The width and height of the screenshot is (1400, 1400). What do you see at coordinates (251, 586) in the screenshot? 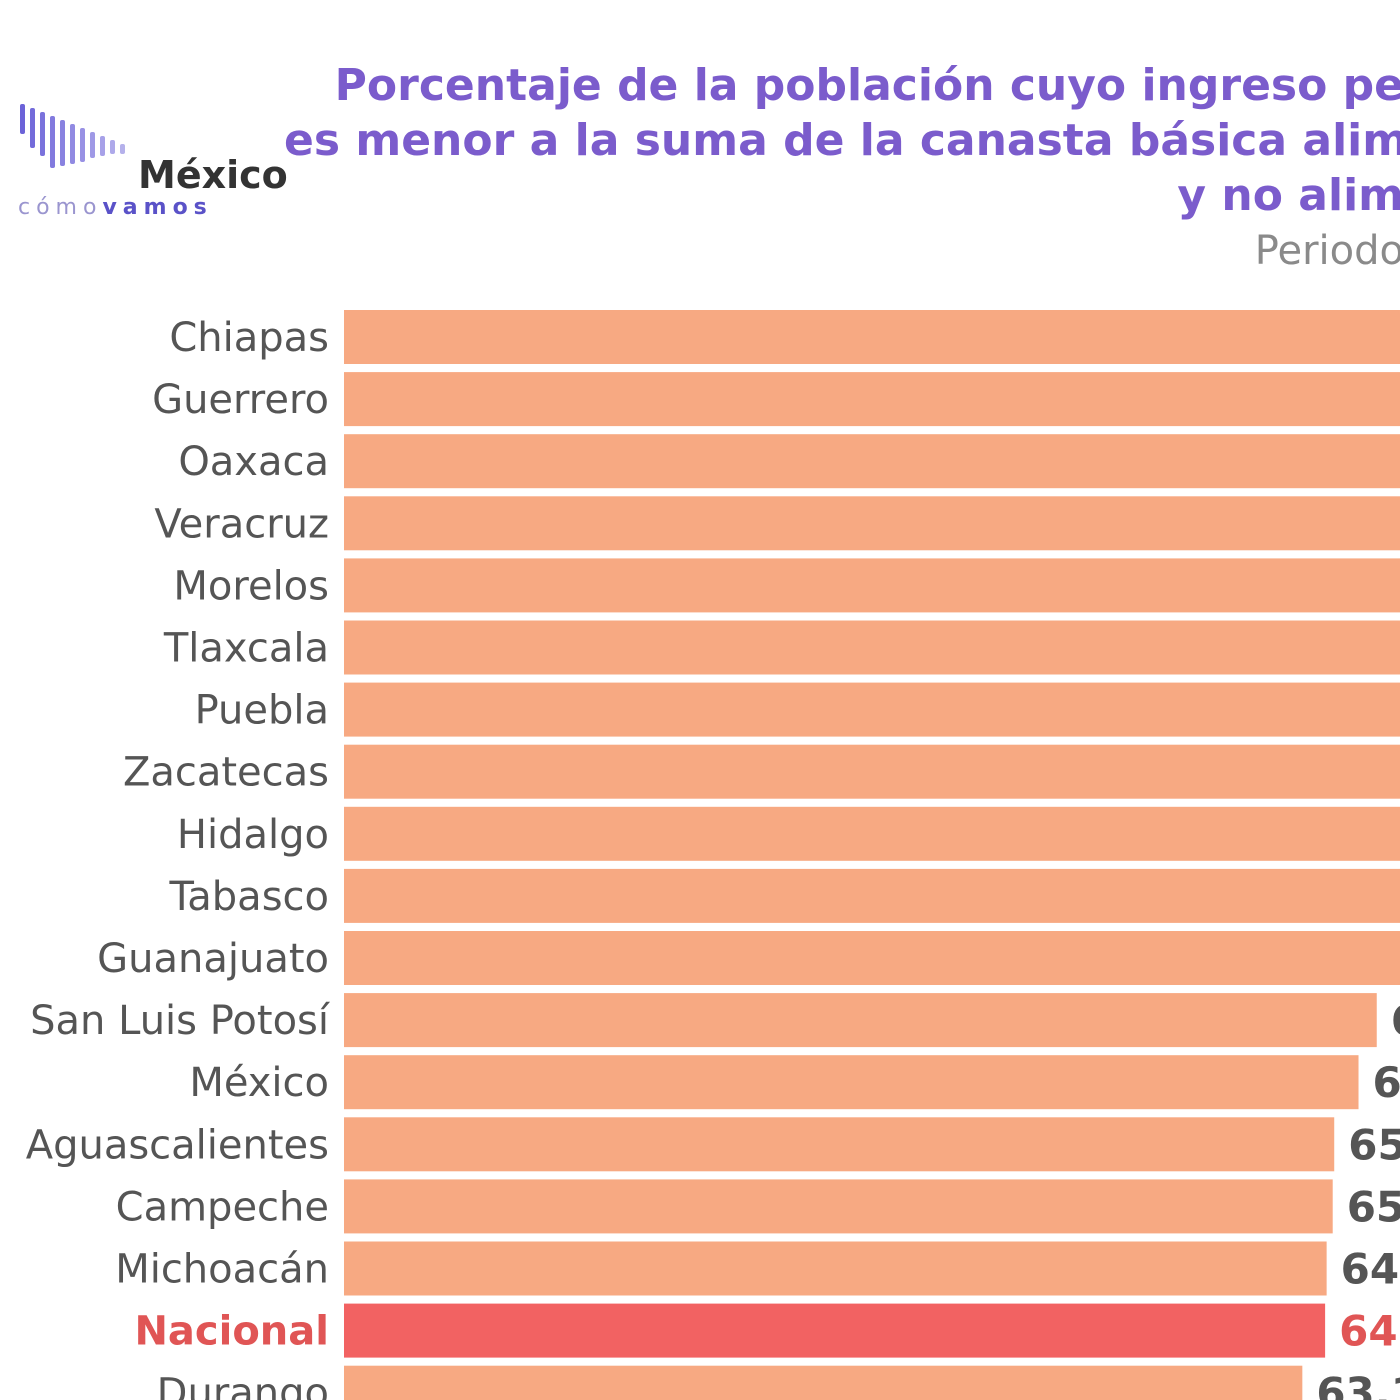
I see `category-label: Morelos` at bounding box center [251, 586].